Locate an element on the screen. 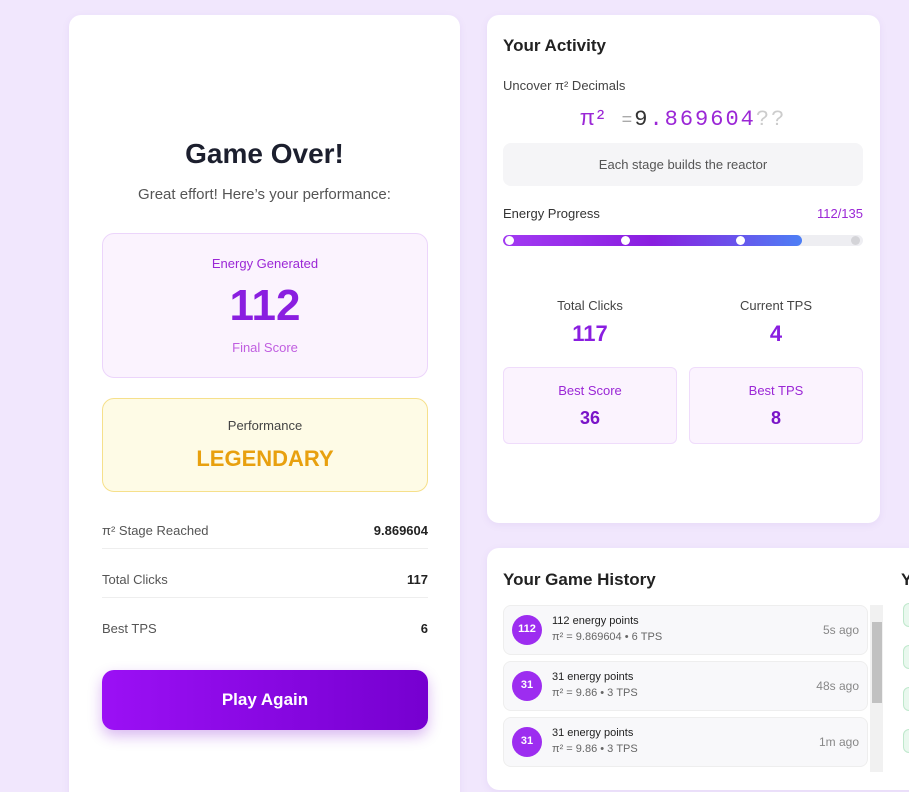 Image resolution: width=909 pixels, height=792 pixels. stat-label: π² Stage Reached is located at coordinates (155, 530).